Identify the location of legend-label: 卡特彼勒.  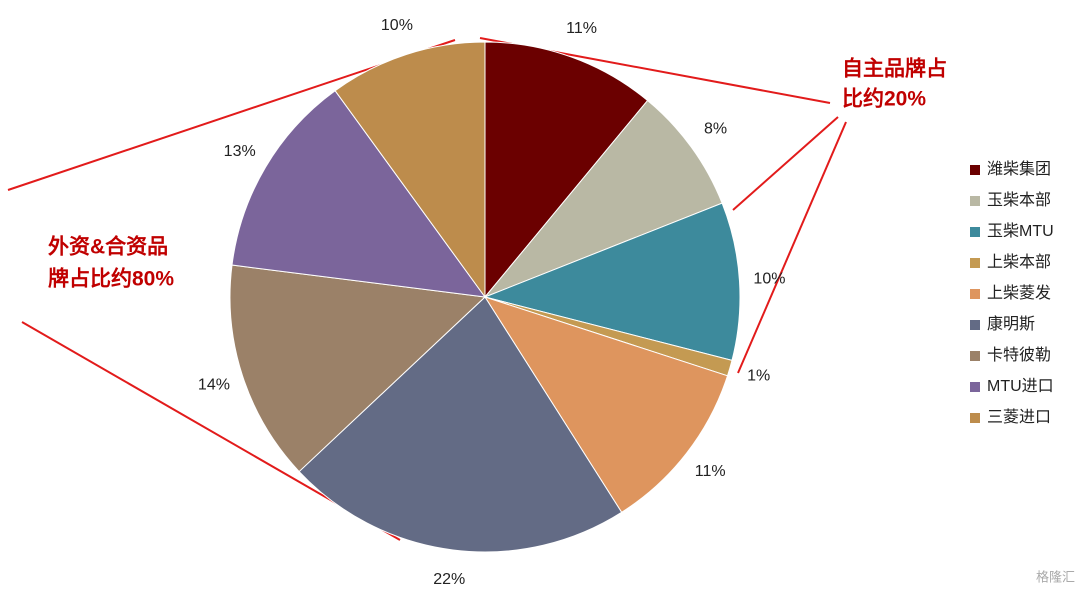
(1019, 355).